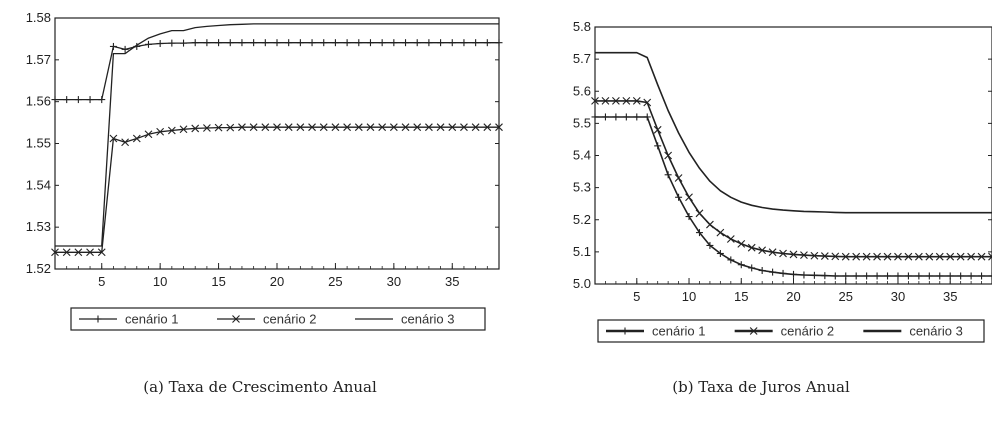  Describe the element at coordinates (38, 268) in the screenshot. I see `y-tick-label: 1.52` at that location.